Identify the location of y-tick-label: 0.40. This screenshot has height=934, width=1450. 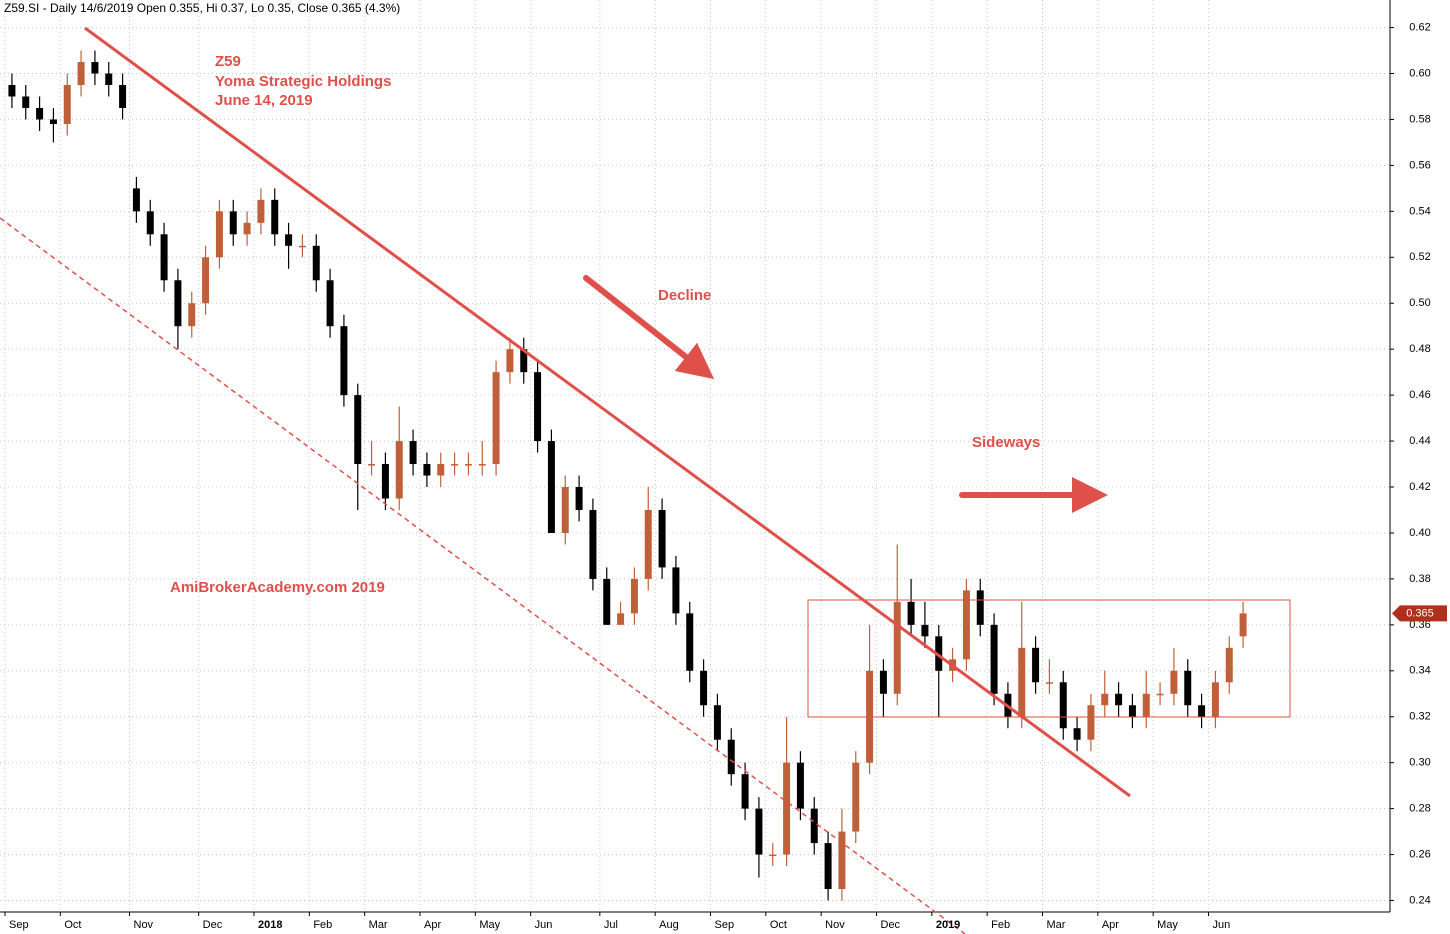
(1419, 533).